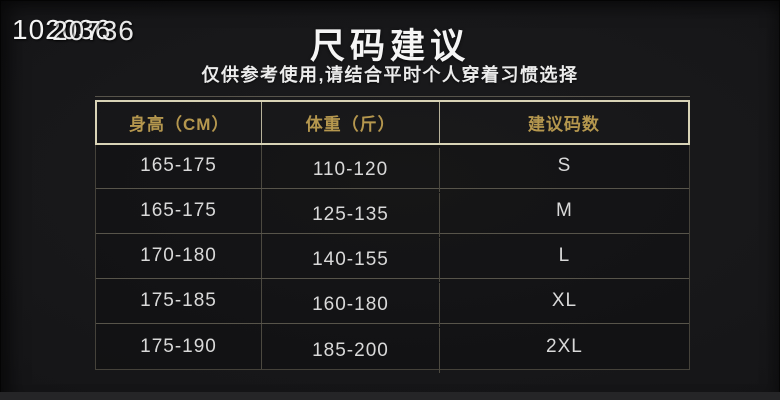 The image size is (780, 400). I want to click on weight-value: 125-135, so click(351, 215).